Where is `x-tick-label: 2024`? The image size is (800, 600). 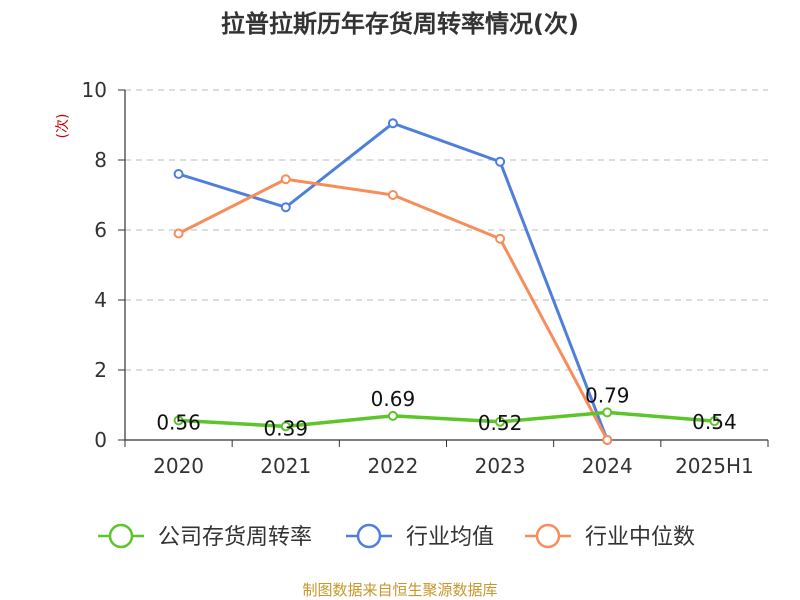 x-tick-label: 2024 is located at coordinates (607, 466).